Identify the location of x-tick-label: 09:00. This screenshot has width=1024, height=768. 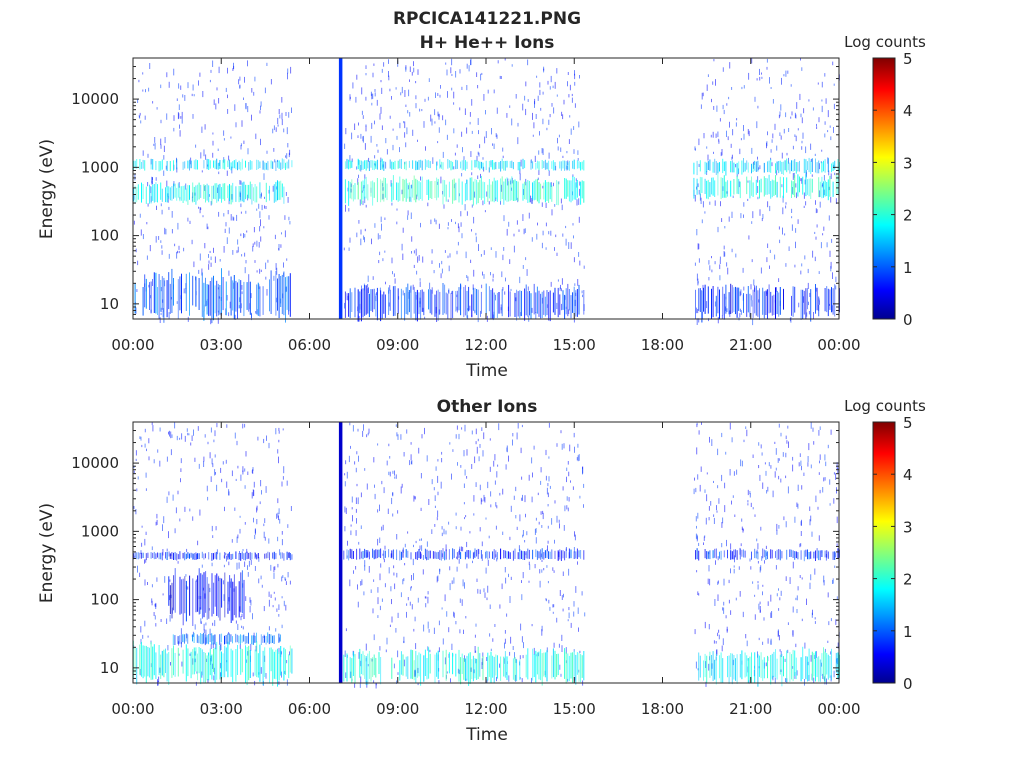
(397, 709).